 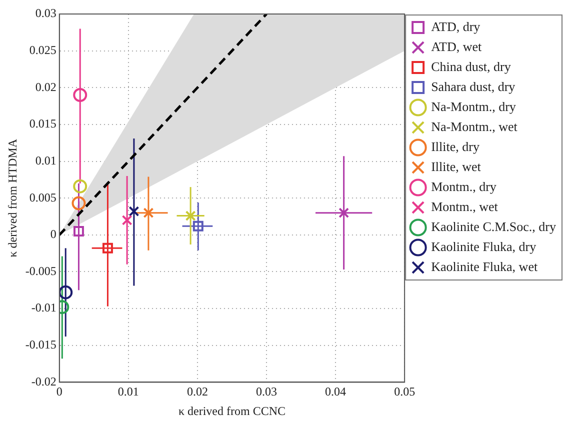 What do you see at coordinates (473, 106) in the screenshot?
I see `legend-label: Na-Montm., dry` at bounding box center [473, 106].